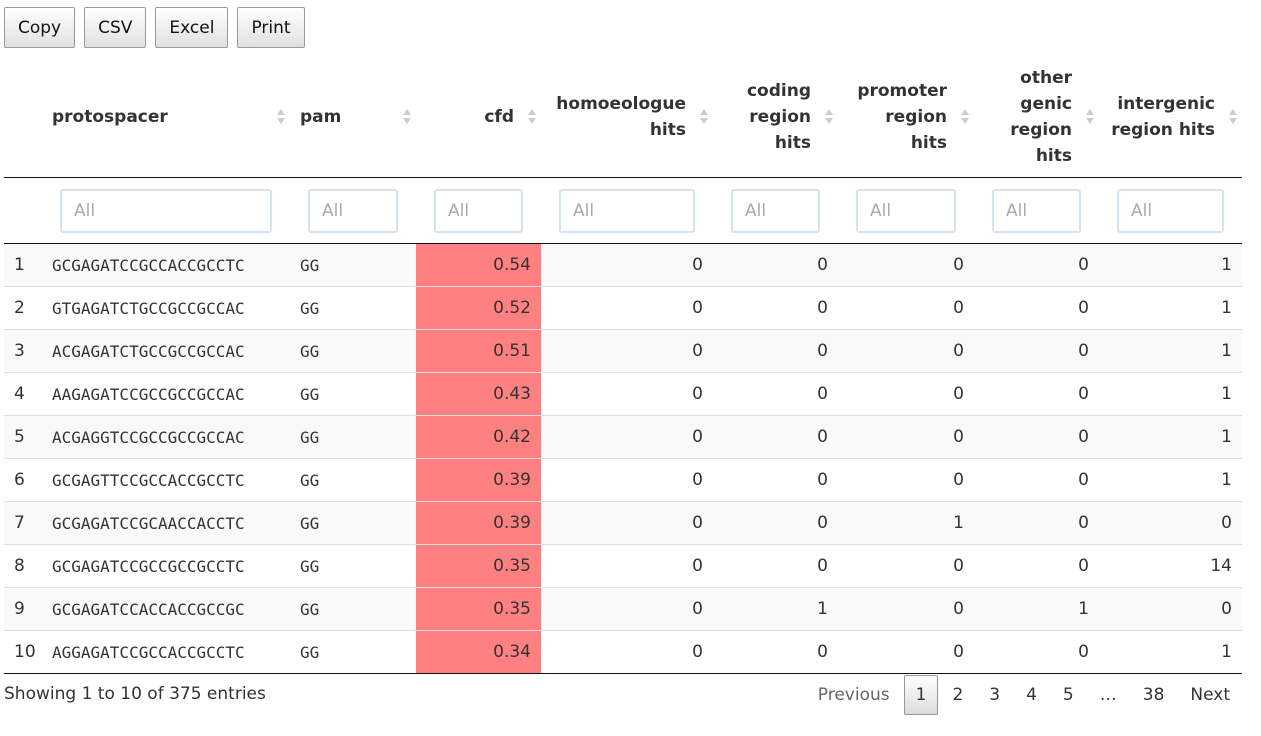 The height and width of the screenshot is (736, 1261). Describe the element at coordinates (166, 308) in the screenshot. I see `table-cell: GTGAGATCTGCCGCCGCCAC` at that location.